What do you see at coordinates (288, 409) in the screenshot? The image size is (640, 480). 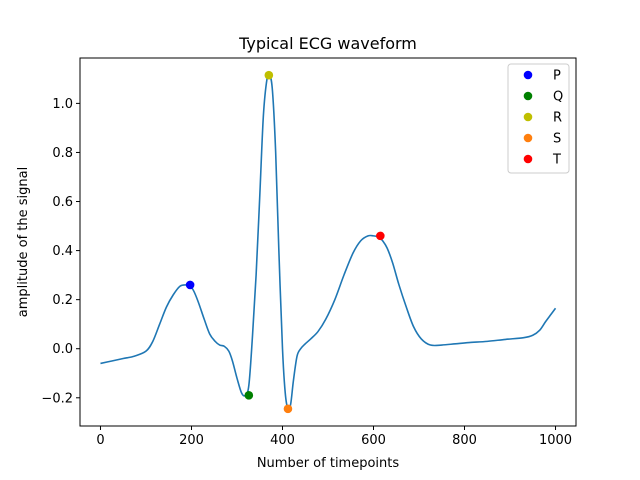 I see `marker-s` at bounding box center [288, 409].